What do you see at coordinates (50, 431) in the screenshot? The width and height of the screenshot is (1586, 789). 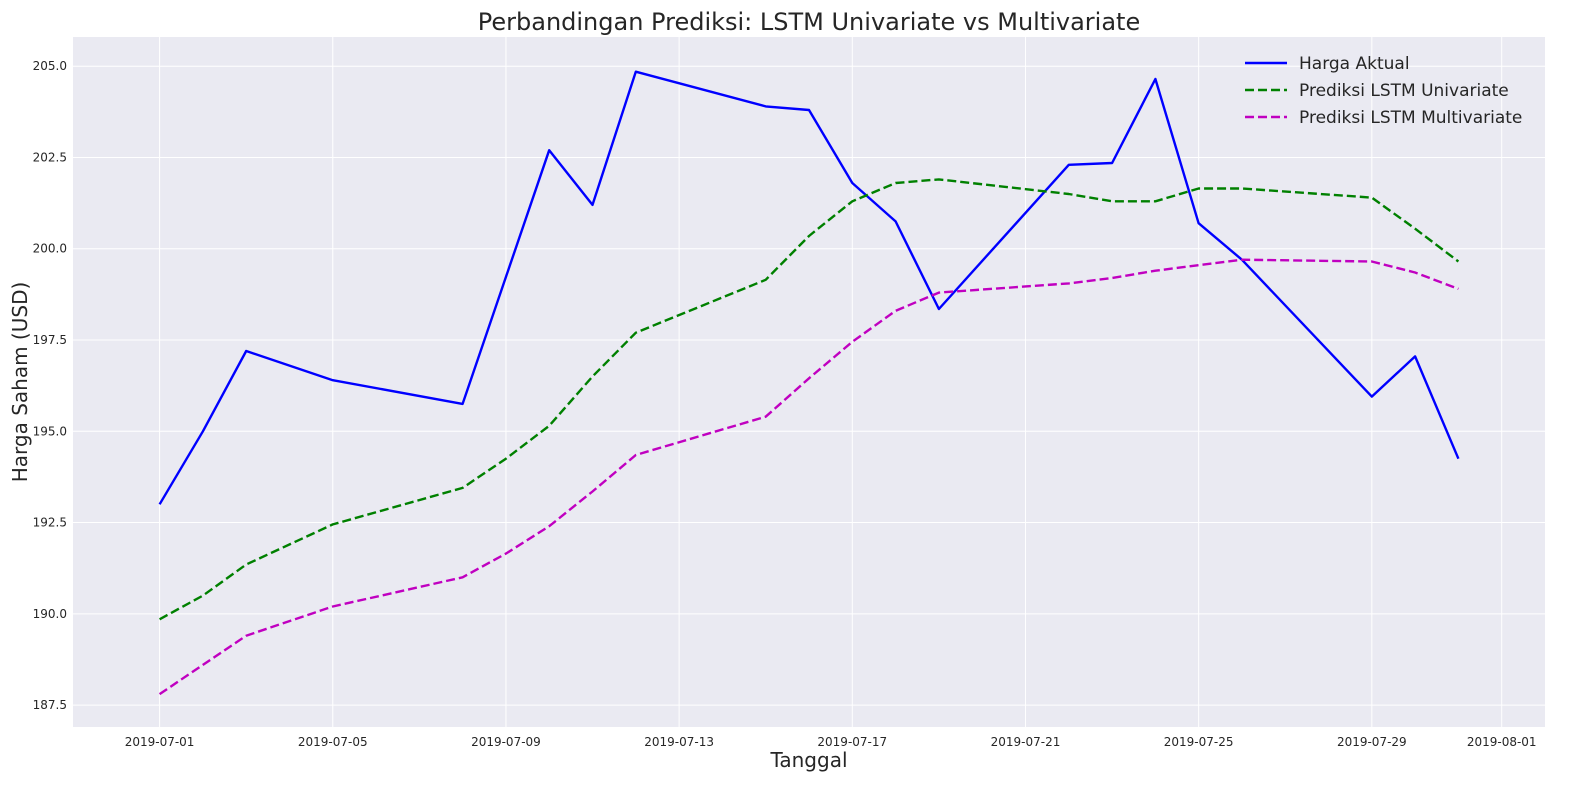 I see `y-tick-label: 195.0` at bounding box center [50, 431].